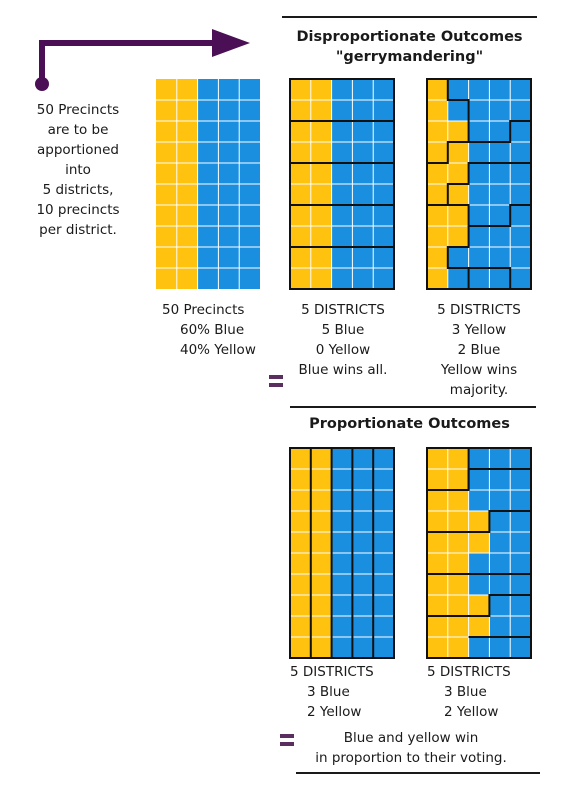  What do you see at coordinates (203, 310) in the screenshot?
I see `caption-line: 50 Precincts` at bounding box center [203, 310].